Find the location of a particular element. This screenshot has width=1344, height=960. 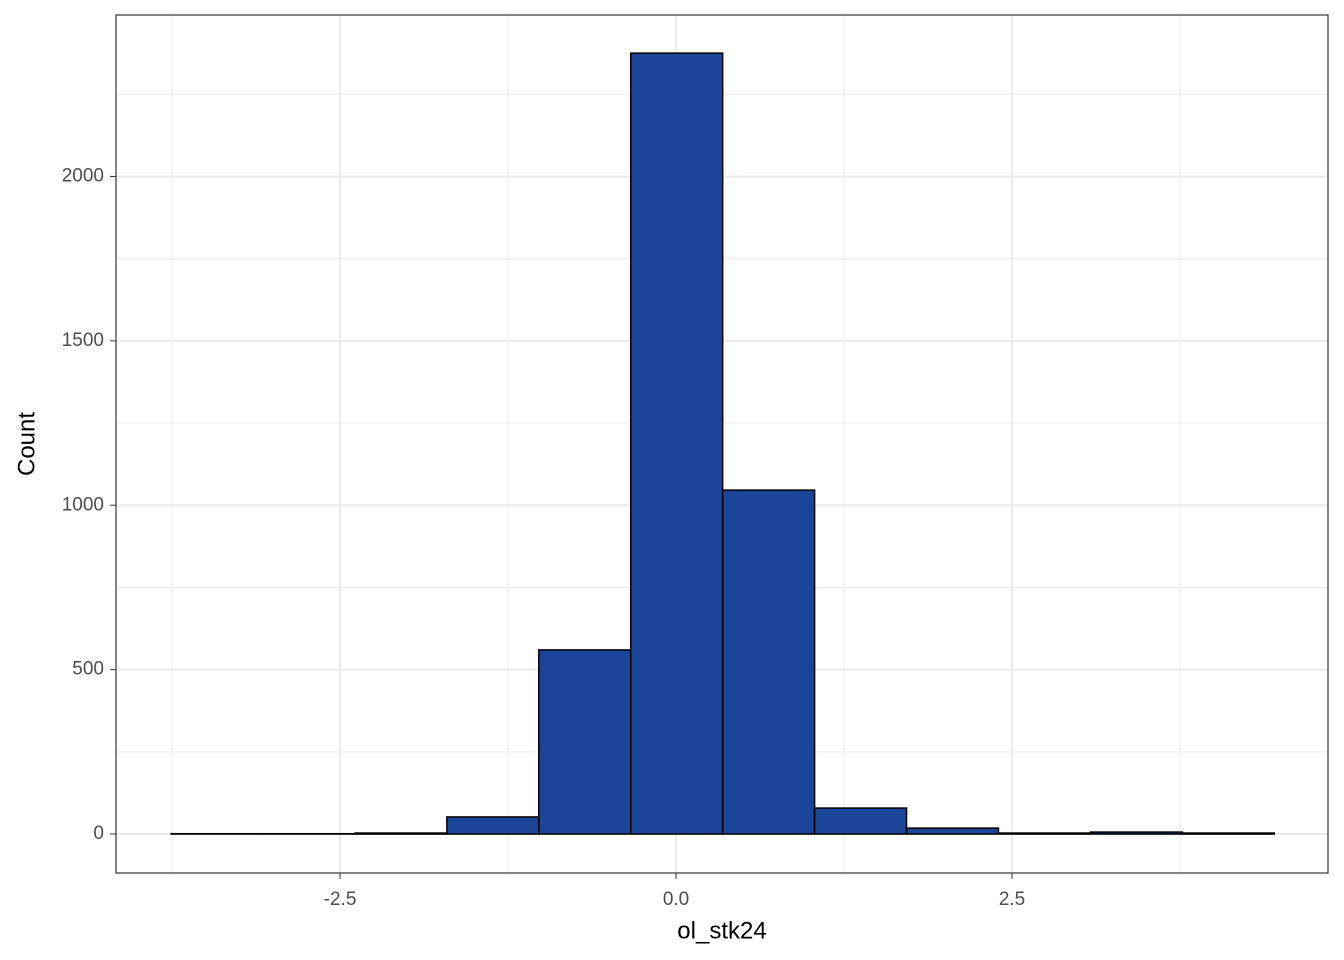

y-tick-label: 1000 is located at coordinates (83, 504).